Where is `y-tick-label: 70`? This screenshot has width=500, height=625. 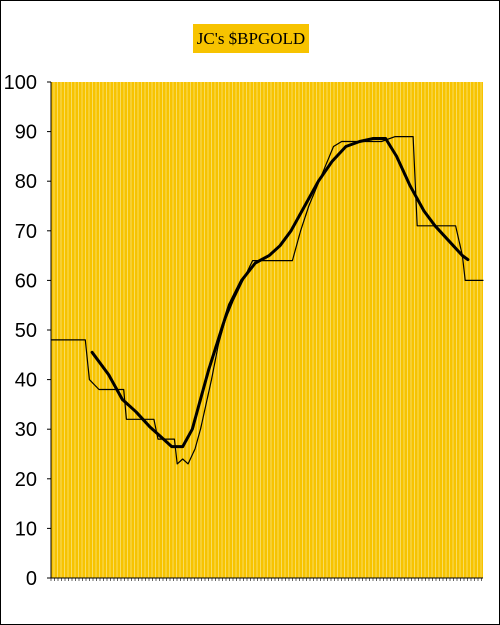
y-tick-label: 70 is located at coordinates (26, 232).